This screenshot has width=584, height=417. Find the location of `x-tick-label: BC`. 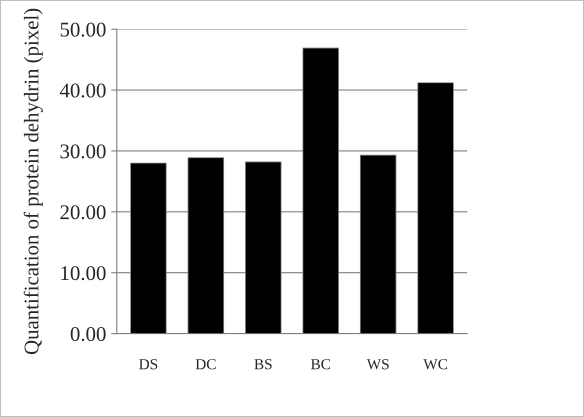

x-tick-label: BC is located at coordinates (320, 364).